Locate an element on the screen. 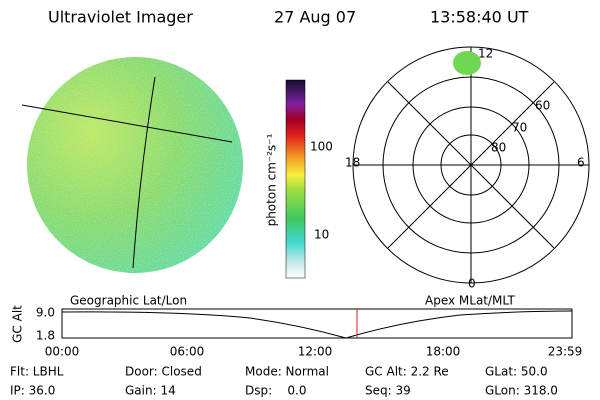  x-tick-label: 18:00 is located at coordinates (443, 352).